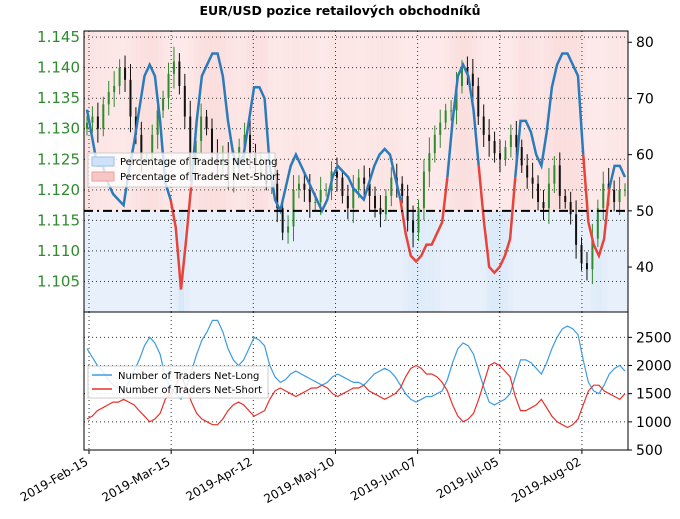 This screenshot has height=519, width=680. I want to click on price-tick-label: 1.110, so click(58, 251).